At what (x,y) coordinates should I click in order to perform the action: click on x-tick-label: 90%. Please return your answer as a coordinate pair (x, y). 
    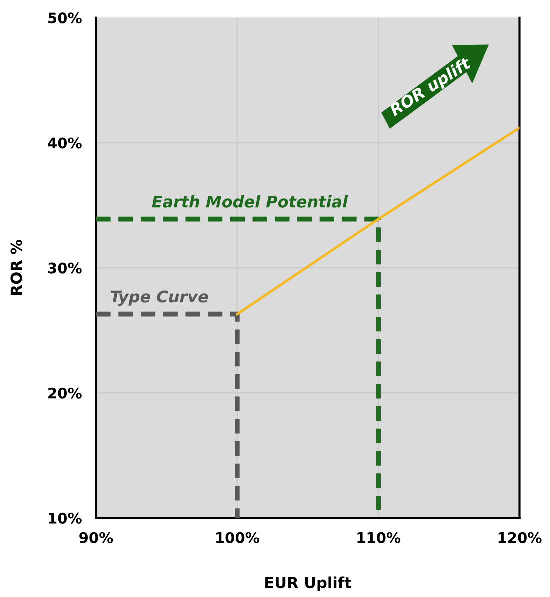
    Looking at the image, I should click on (97, 538).